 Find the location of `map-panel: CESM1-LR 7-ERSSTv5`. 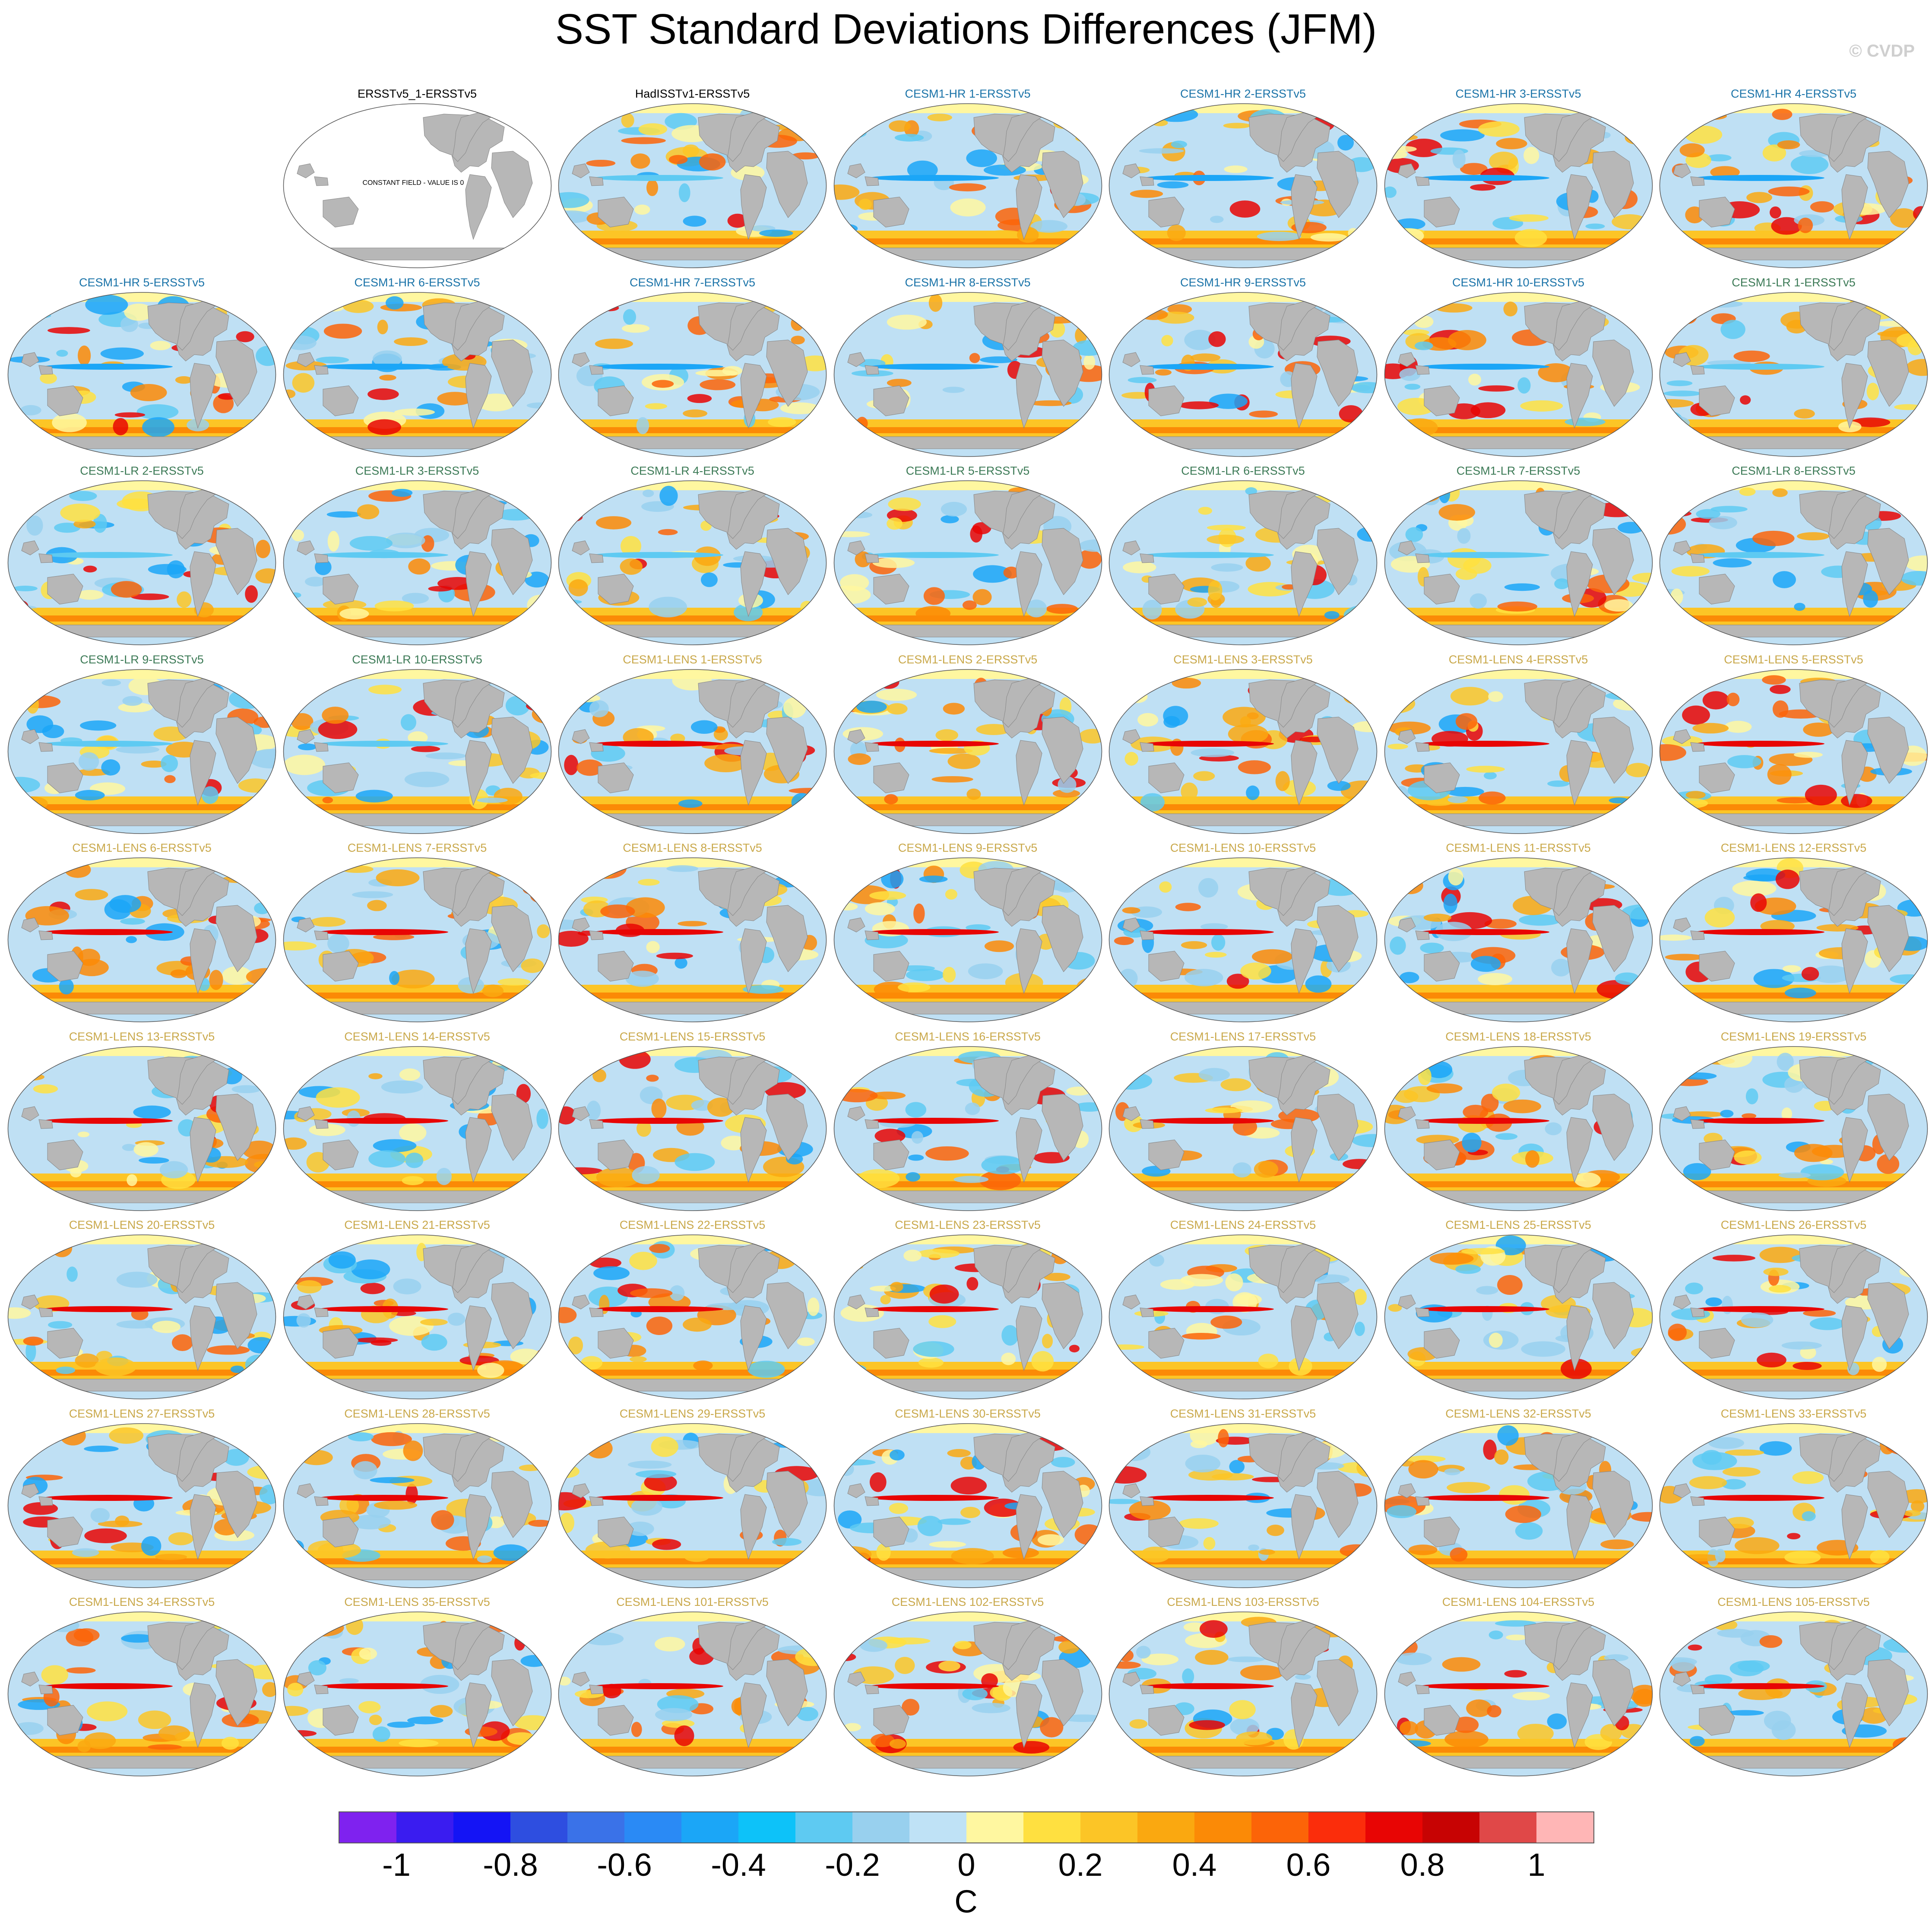

map-panel: CESM1-LR 7-ERSSTv5 is located at coordinates (1518, 555).